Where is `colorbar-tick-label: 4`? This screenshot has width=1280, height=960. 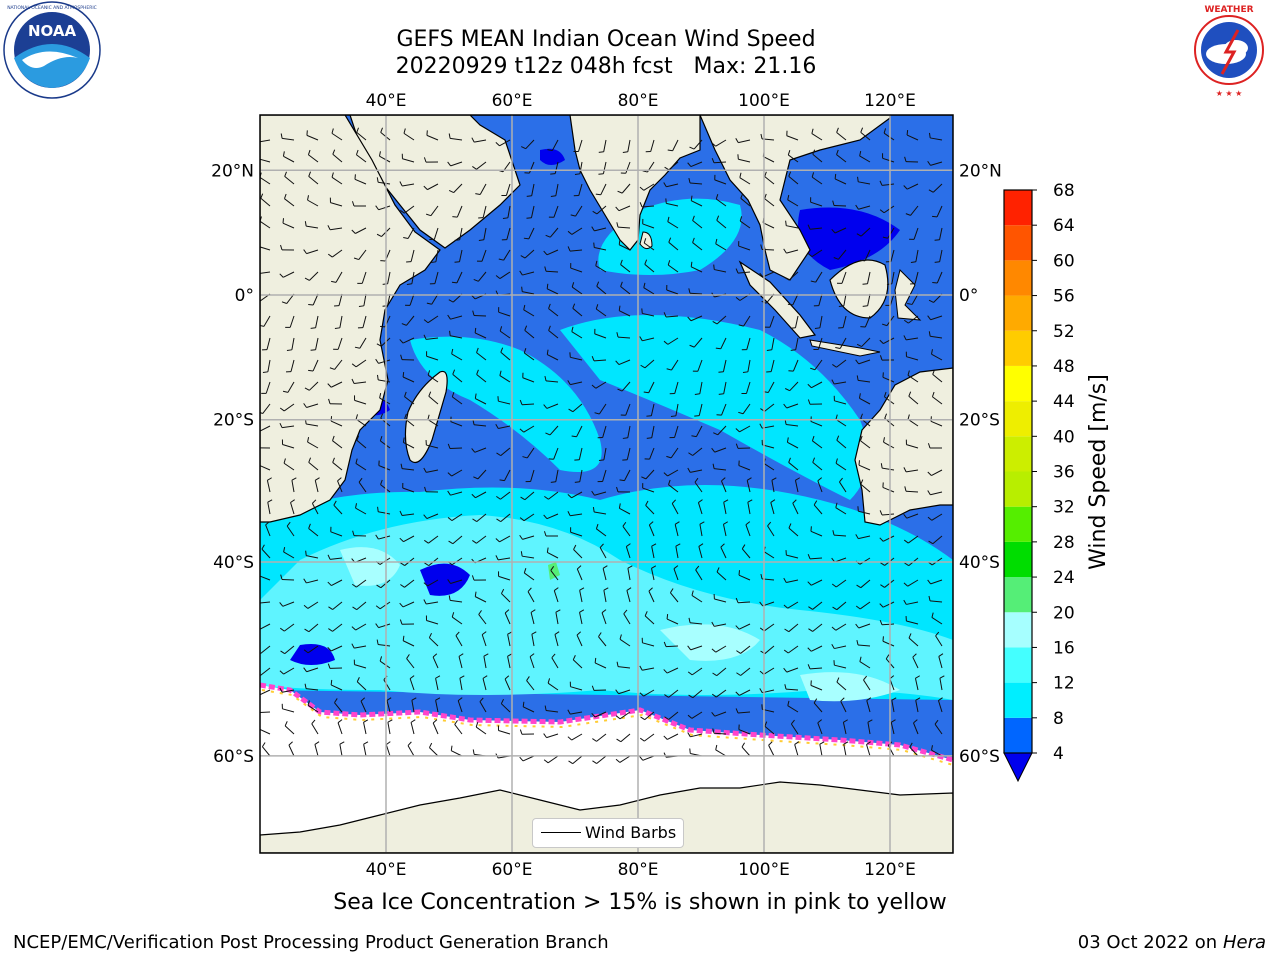 colorbar-tick-label: 4 is located at coordinates (1058, 754).